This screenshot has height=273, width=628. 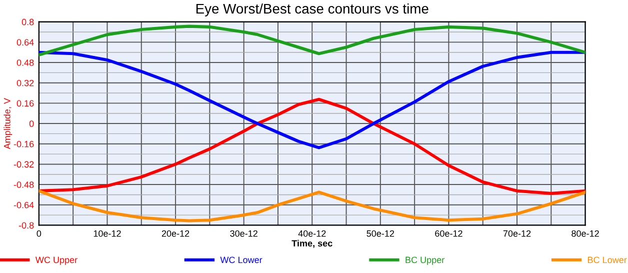 I want to click on x-tick-label: 60e-12, so click(x=448, y=233).